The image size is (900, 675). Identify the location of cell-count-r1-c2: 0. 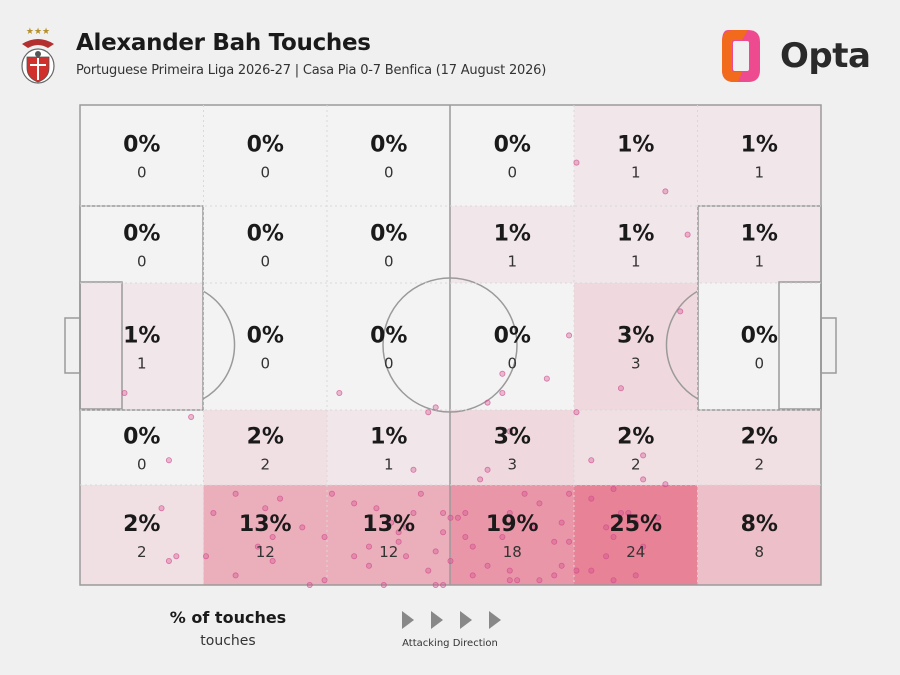
(265, 173).